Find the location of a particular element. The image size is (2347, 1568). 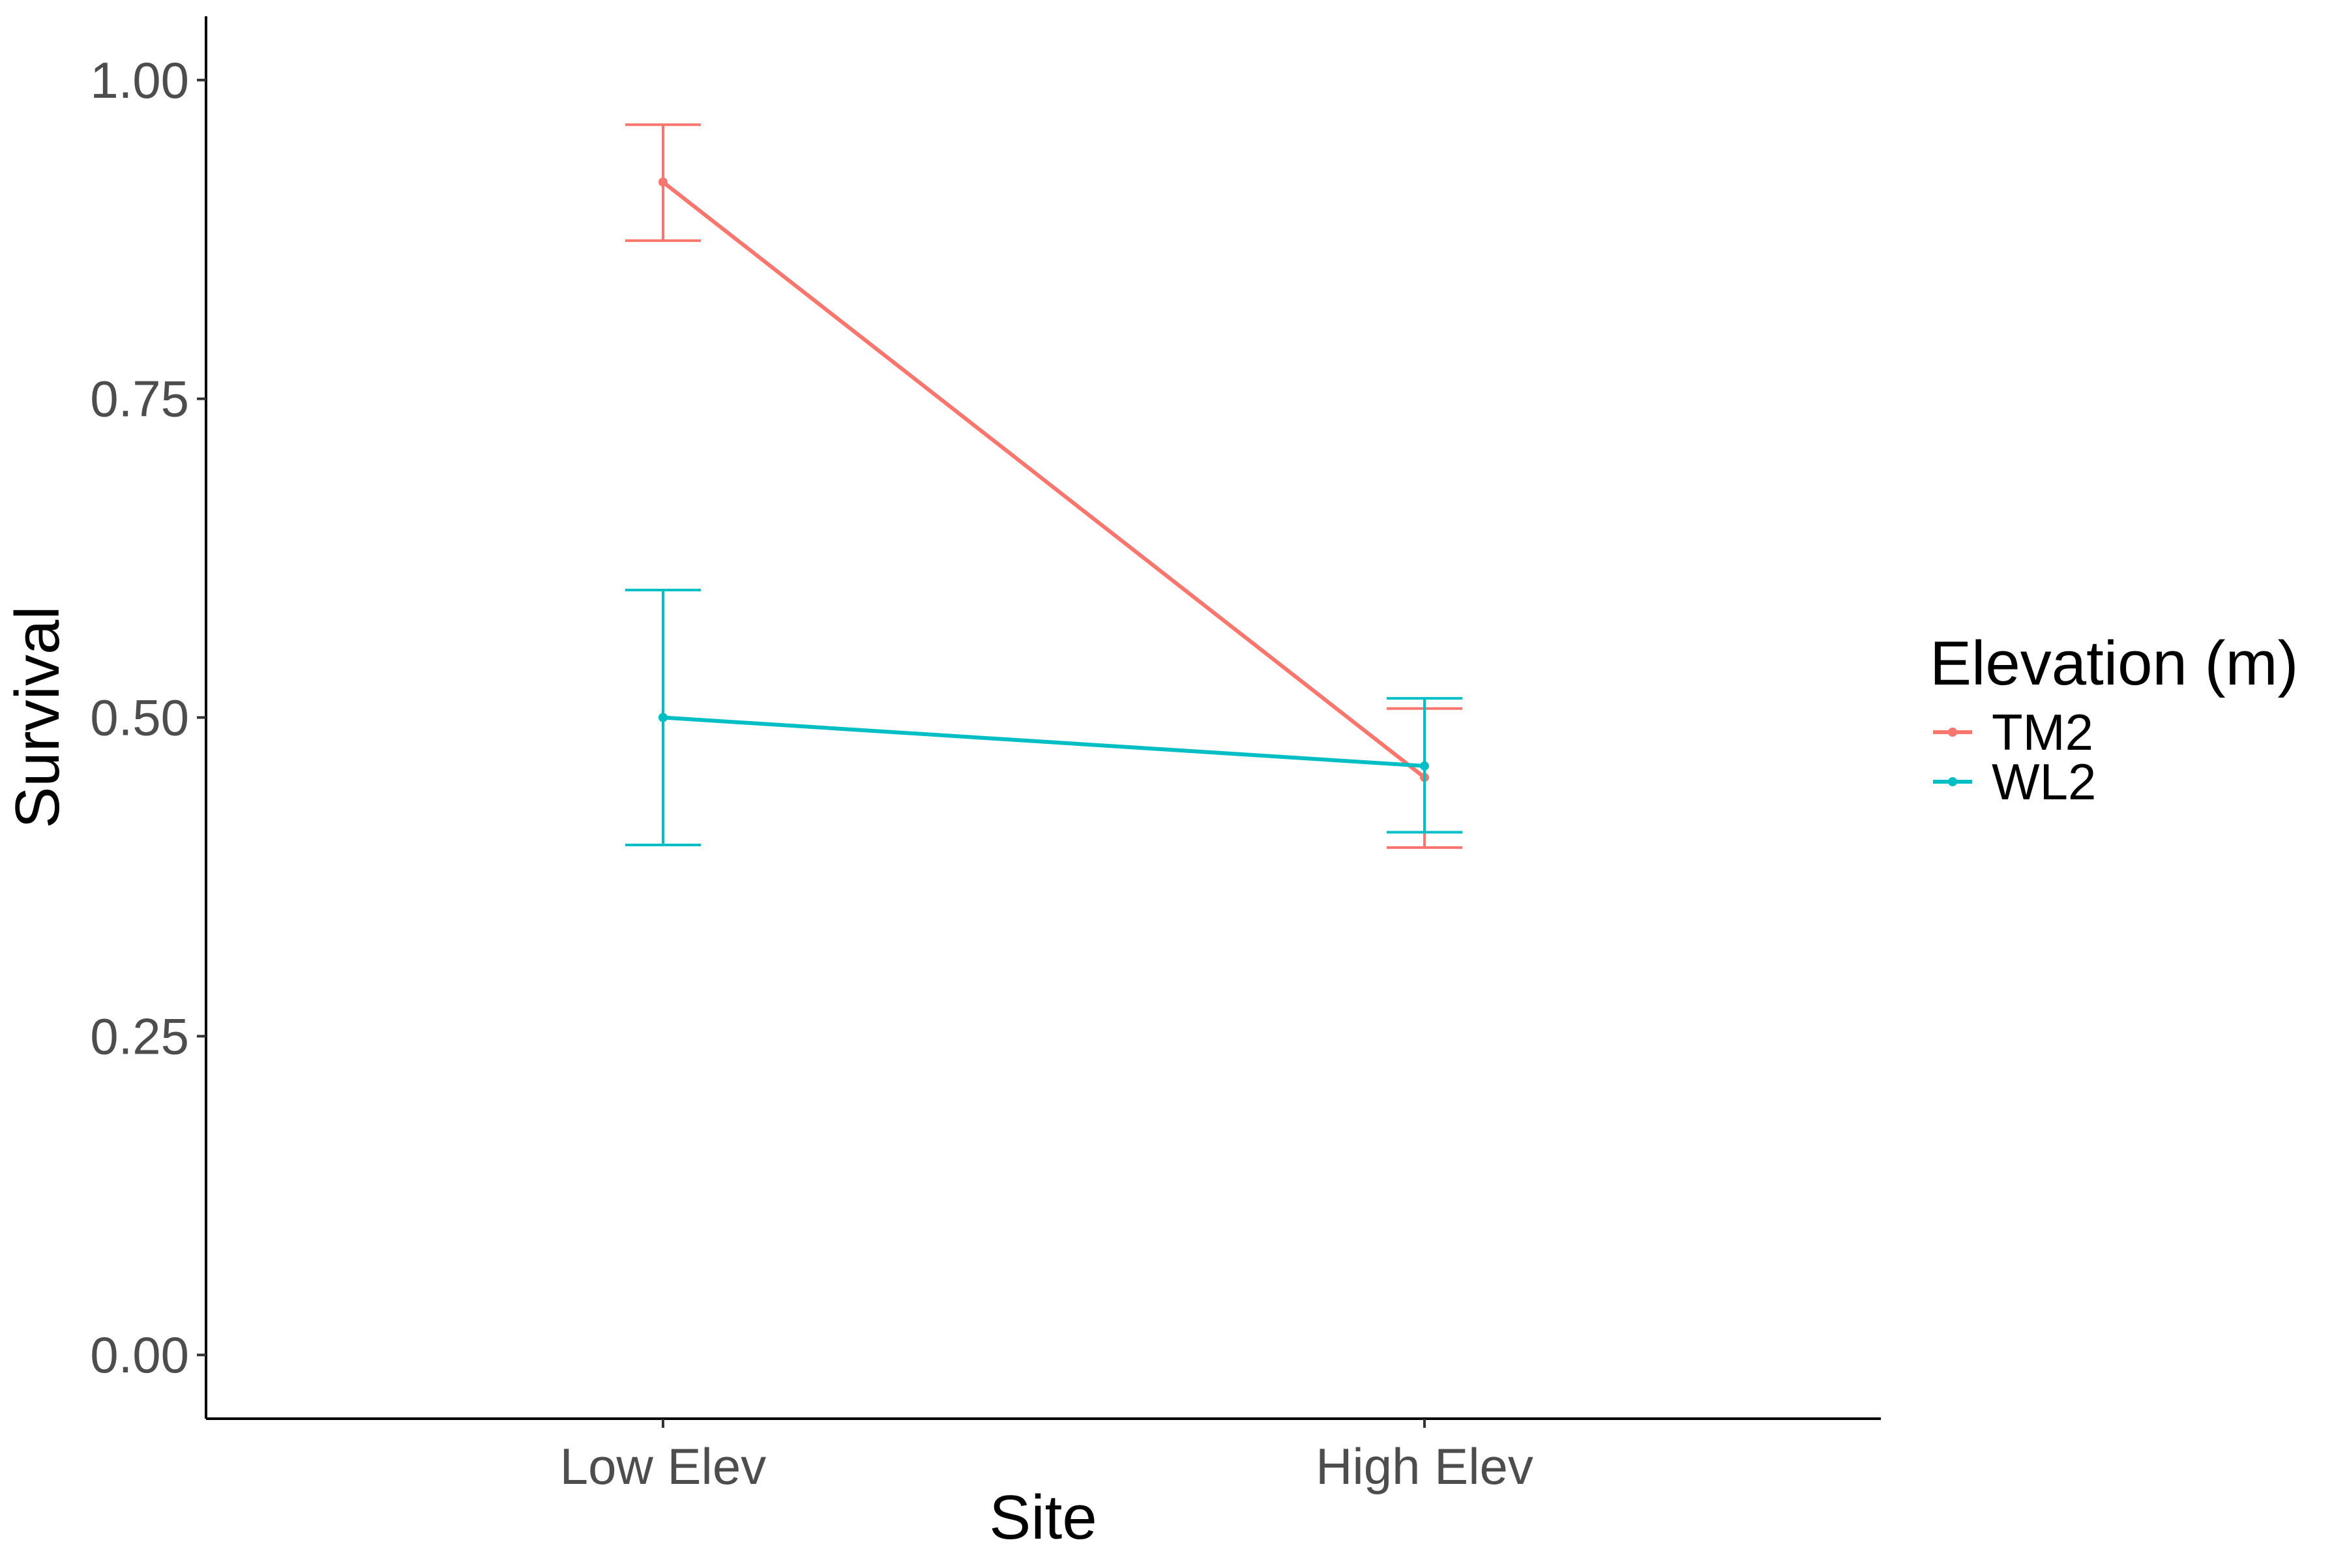

y-axis-title: Survival is located at coordinates (37, 717).